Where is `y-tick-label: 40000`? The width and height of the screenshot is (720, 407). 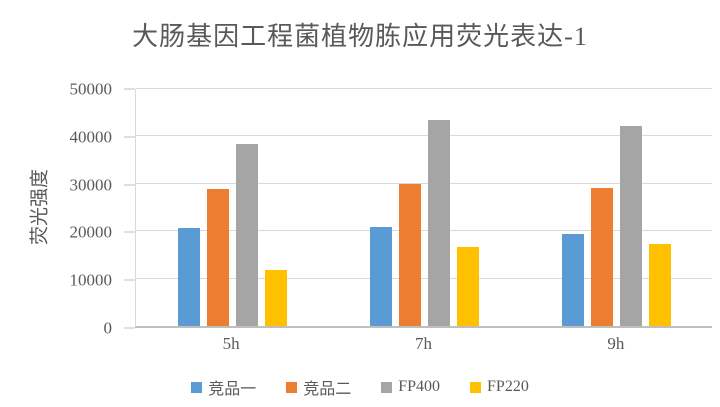 y-tick-label: 40000 is located at coordinates (91, 137).